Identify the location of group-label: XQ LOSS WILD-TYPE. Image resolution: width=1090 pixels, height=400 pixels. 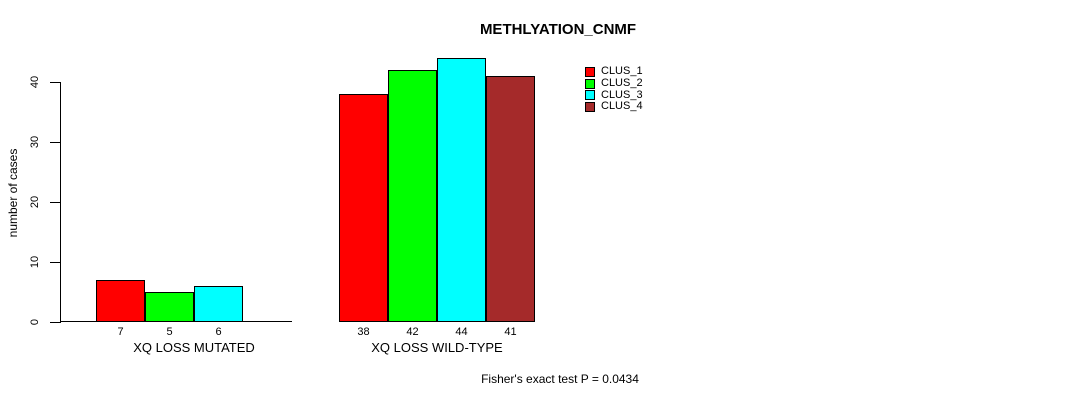
(437, 347).